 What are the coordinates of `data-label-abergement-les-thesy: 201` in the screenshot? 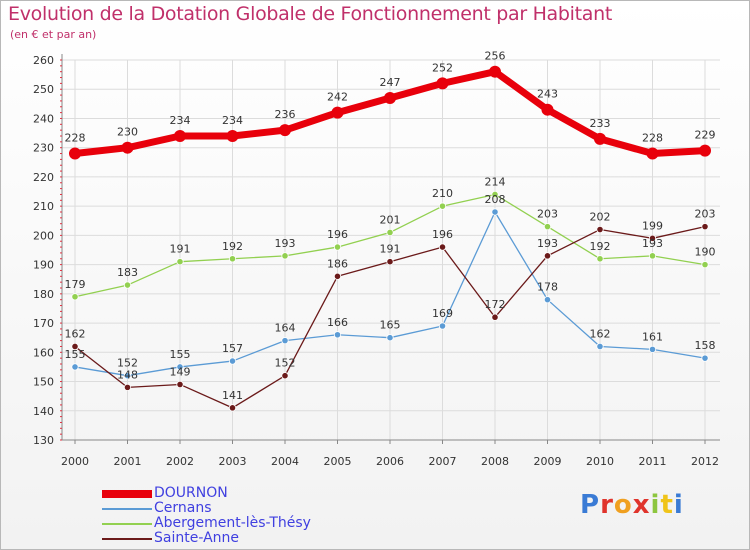 It's located at (390, 219).